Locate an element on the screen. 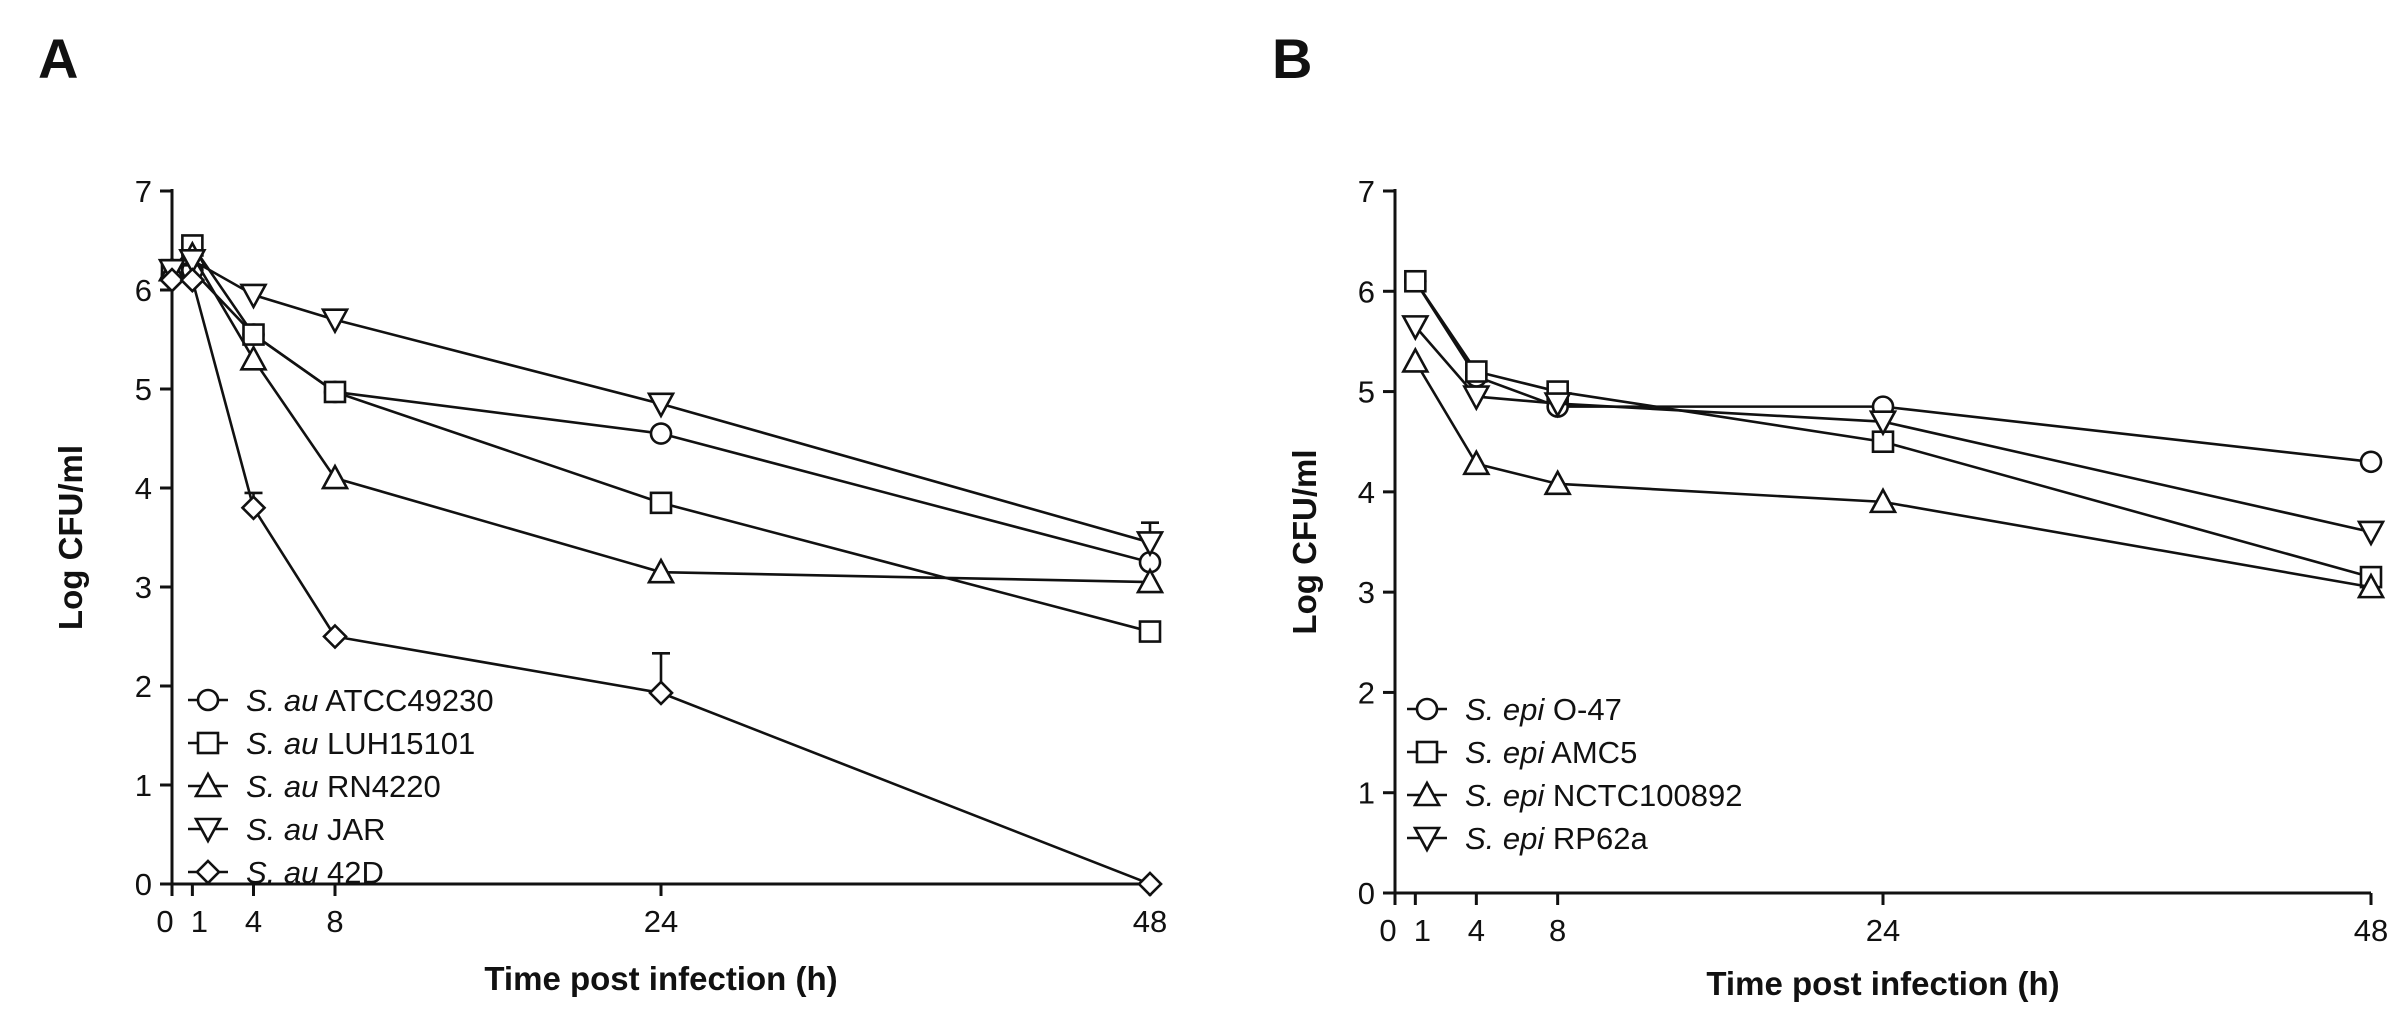  x-tick-label: 8 is located at coordinates (334, 921).